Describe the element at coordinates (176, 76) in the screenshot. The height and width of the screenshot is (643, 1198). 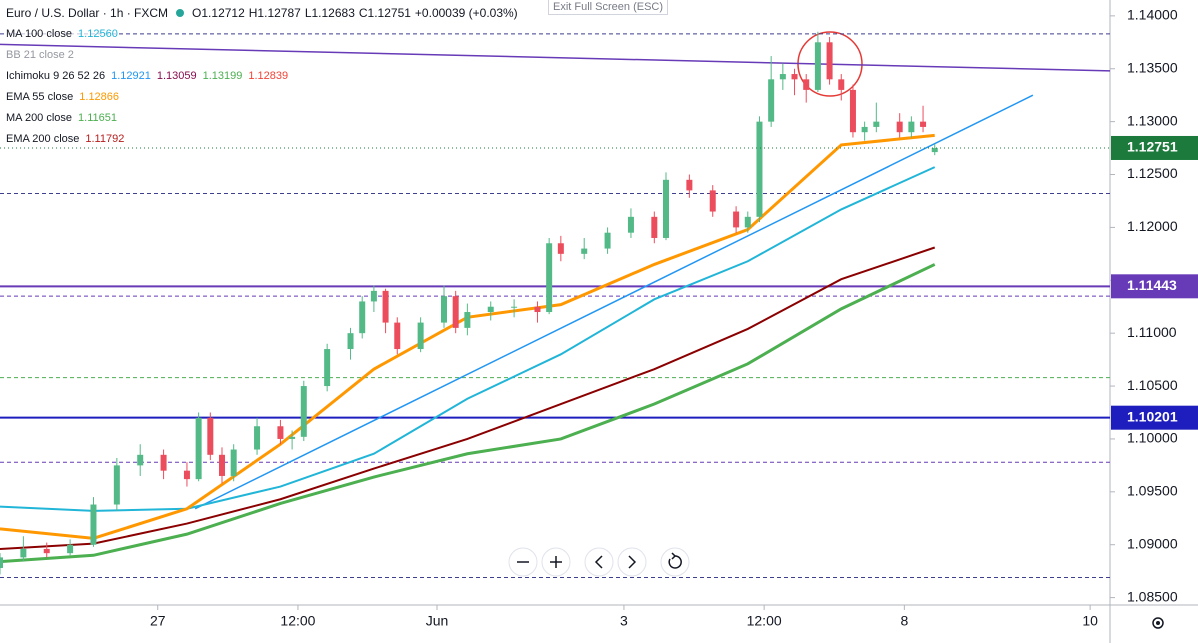
I see `indicator-value: 1.13059` at that location.